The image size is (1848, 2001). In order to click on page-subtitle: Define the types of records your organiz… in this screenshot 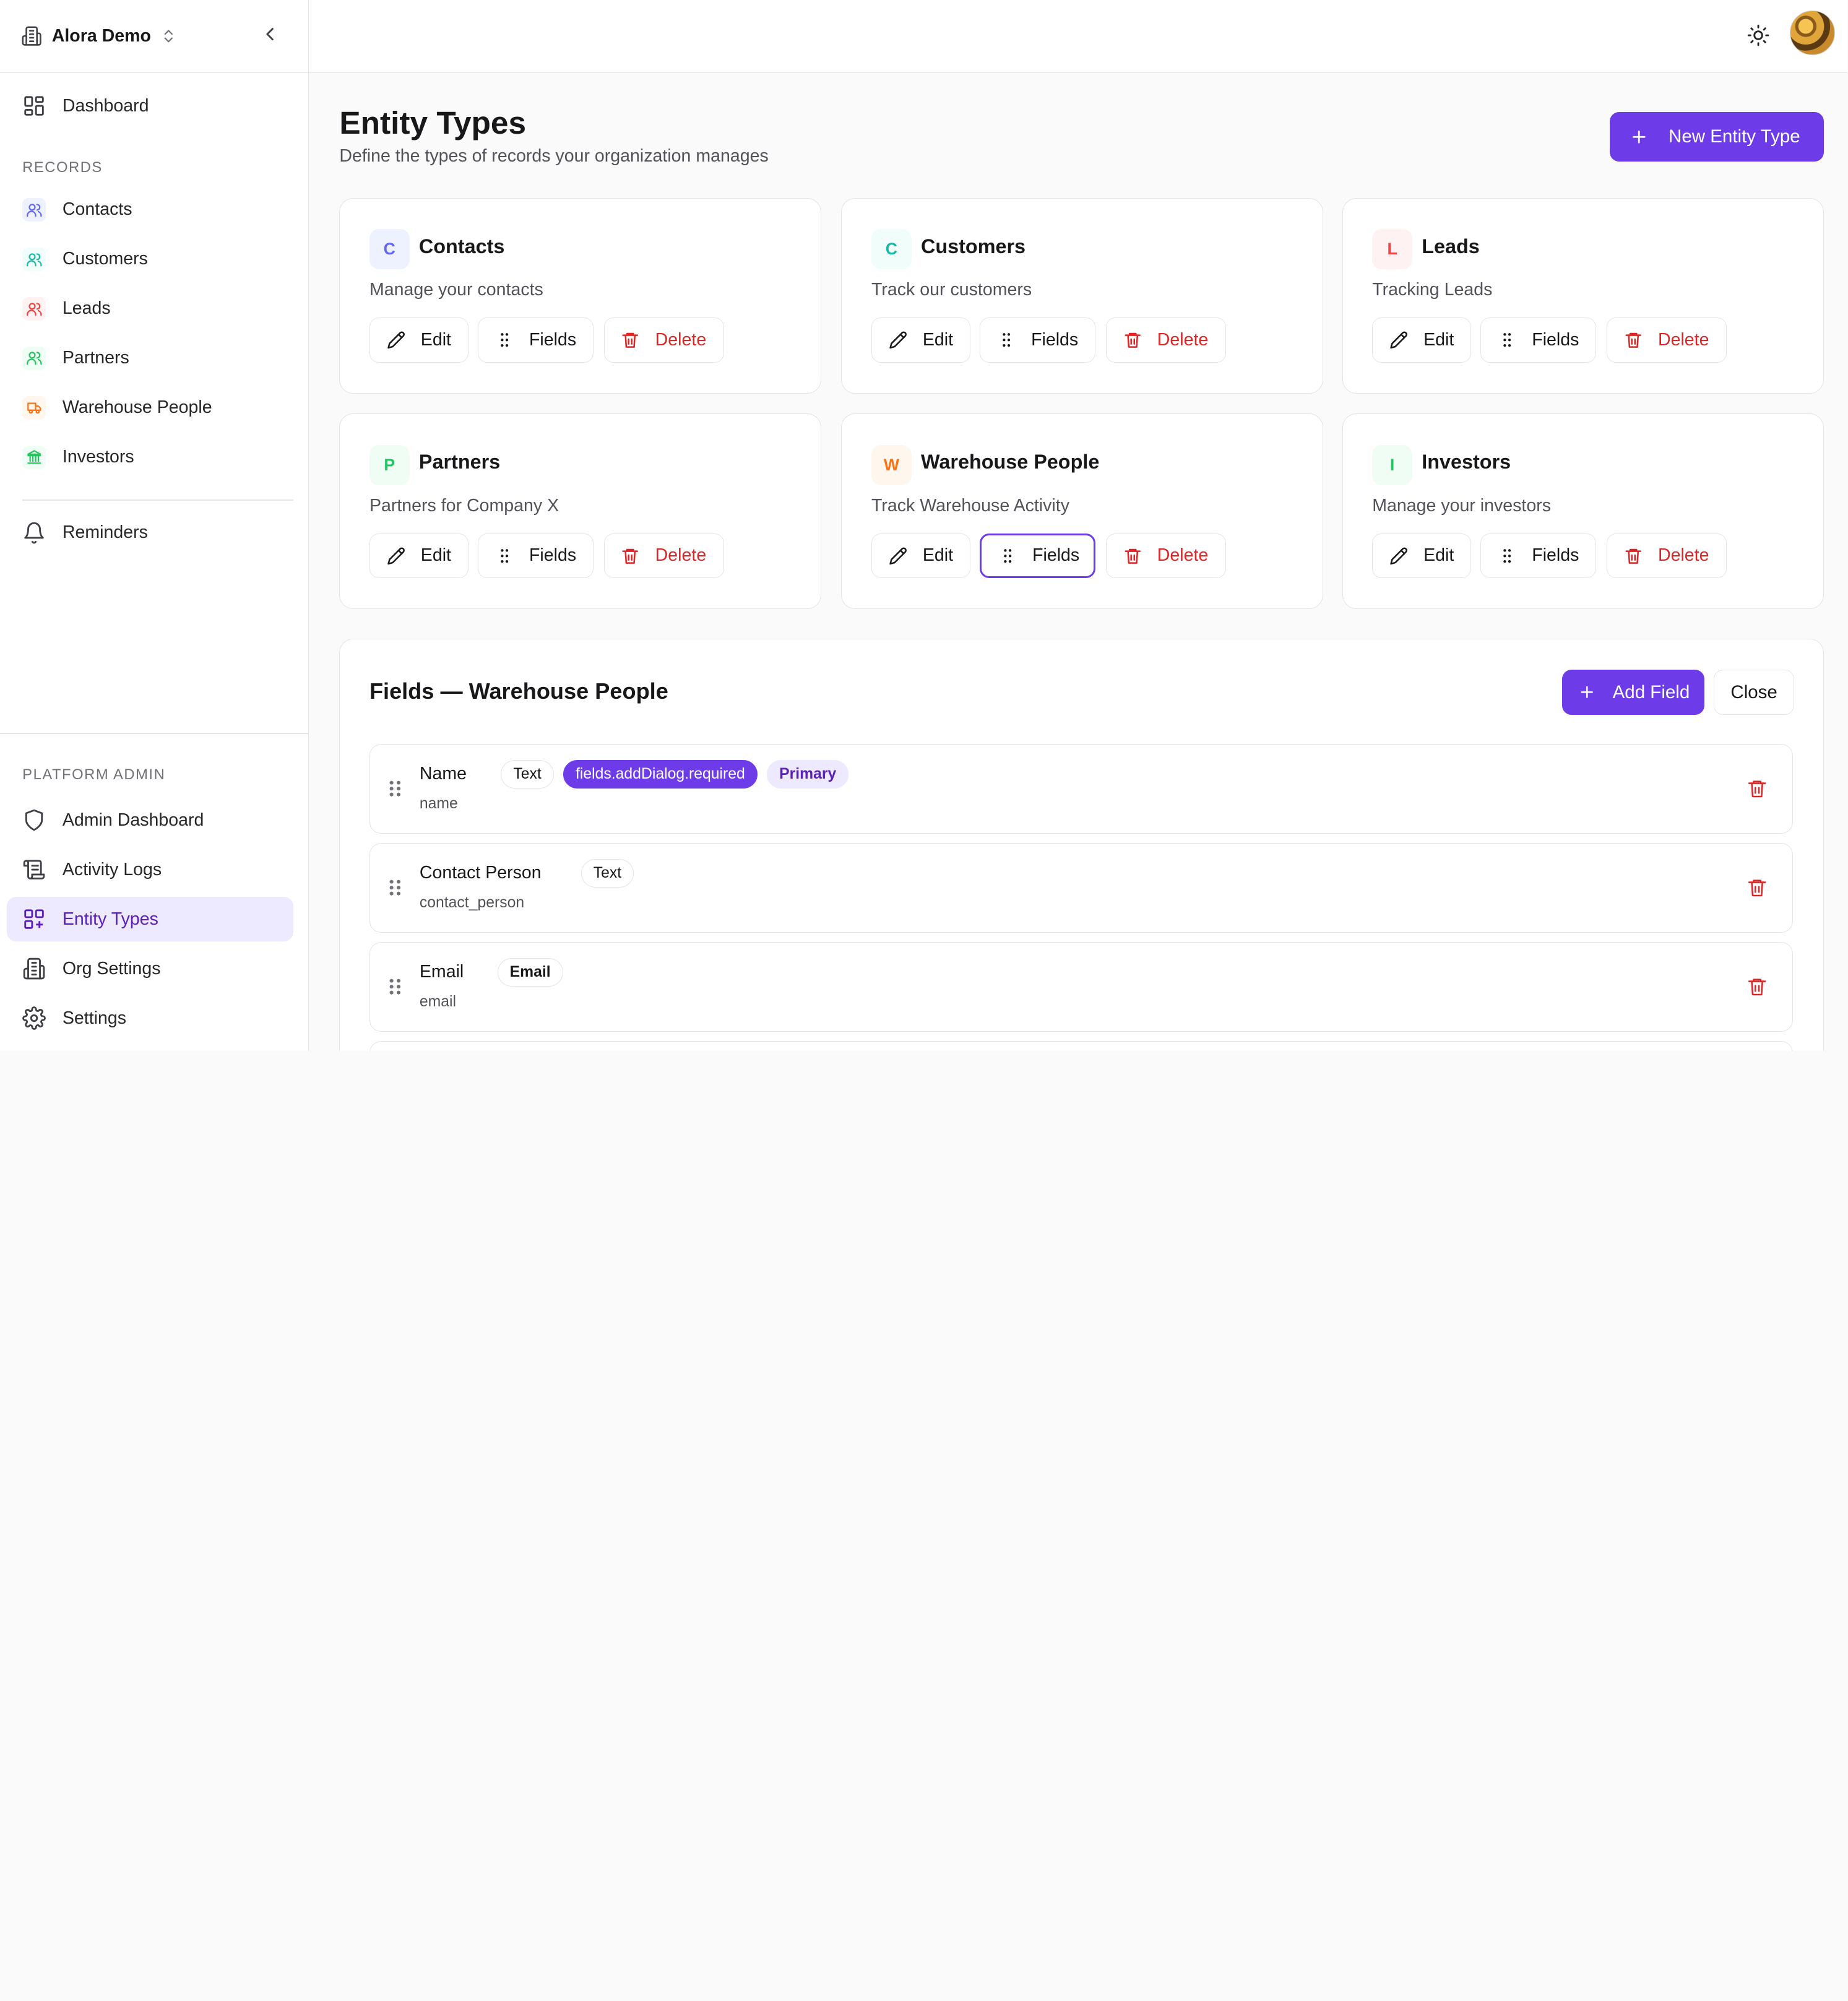, I will do `click(554, 156)`.